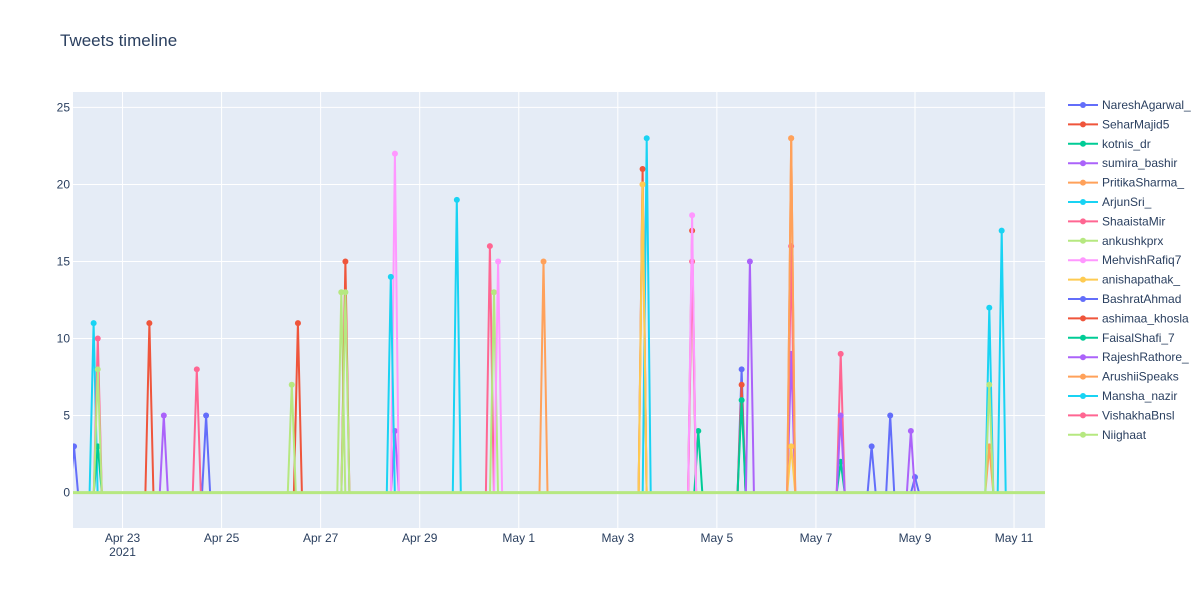 The image size is (1200, 602). What do you see at coordinates (1141, 299) in the screenshot?
I see `legend-label: BashratAhmad` at bounding box center [1141, 299].